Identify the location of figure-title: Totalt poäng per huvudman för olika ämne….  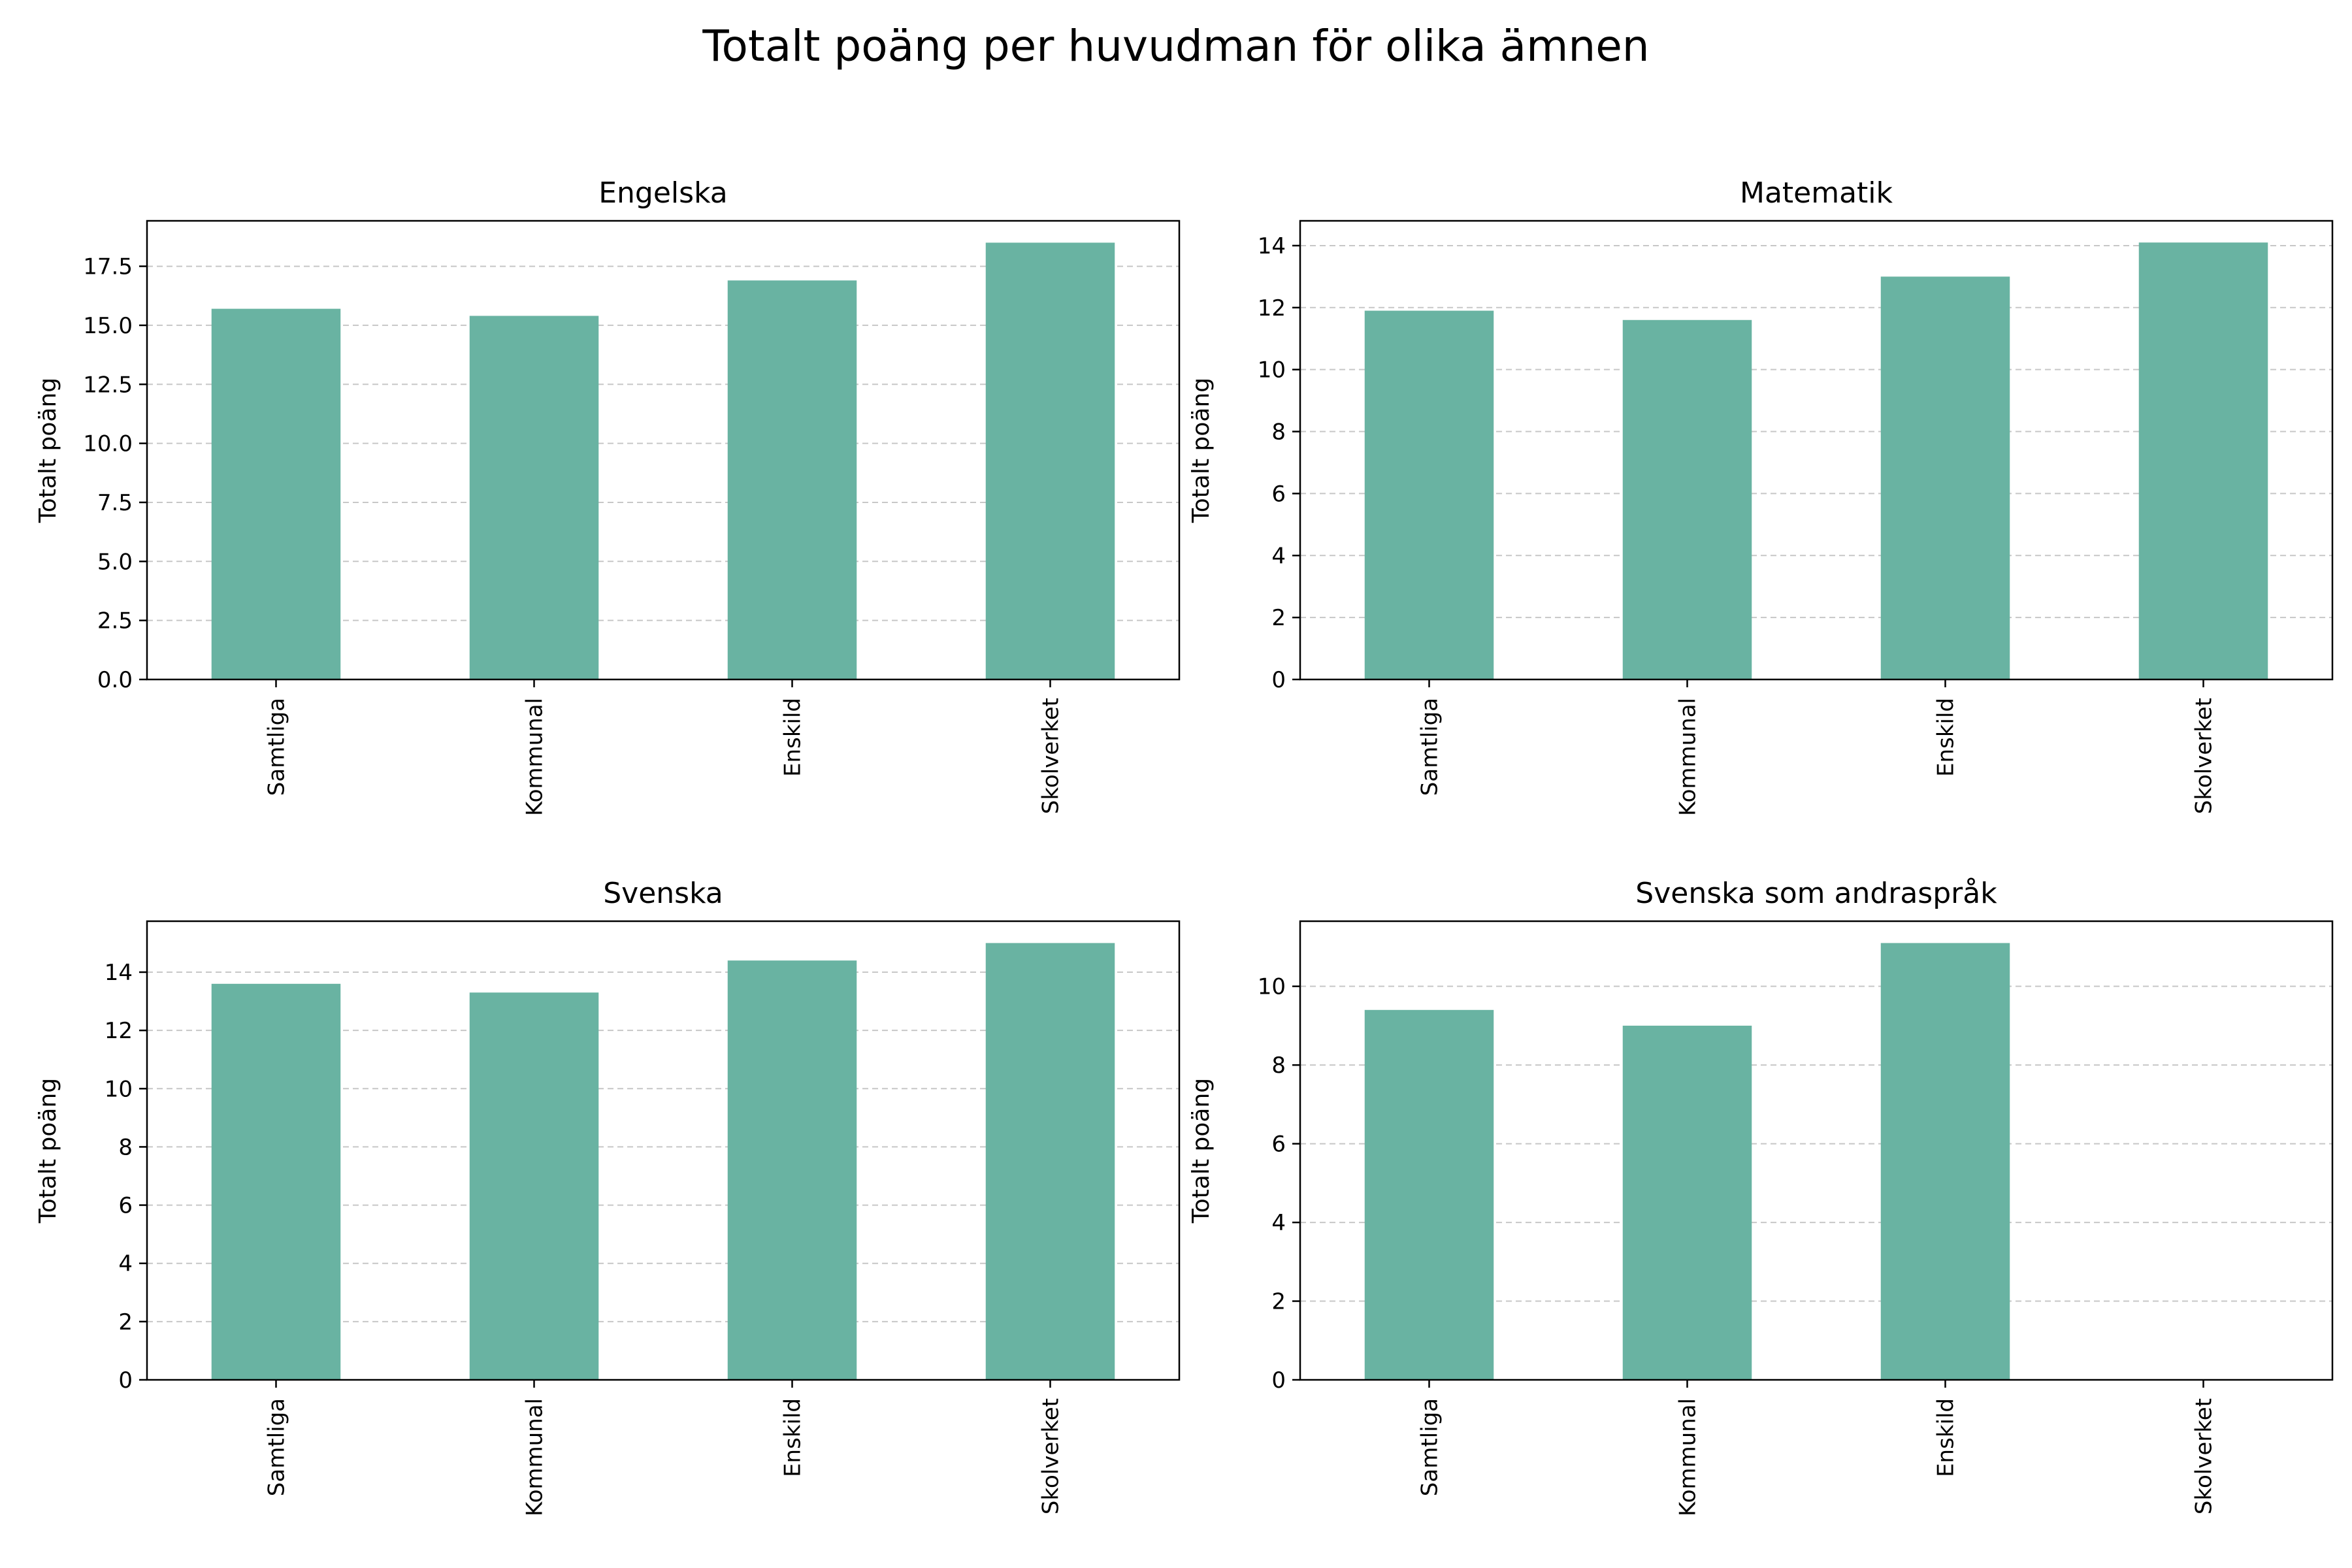
(1176, 46).